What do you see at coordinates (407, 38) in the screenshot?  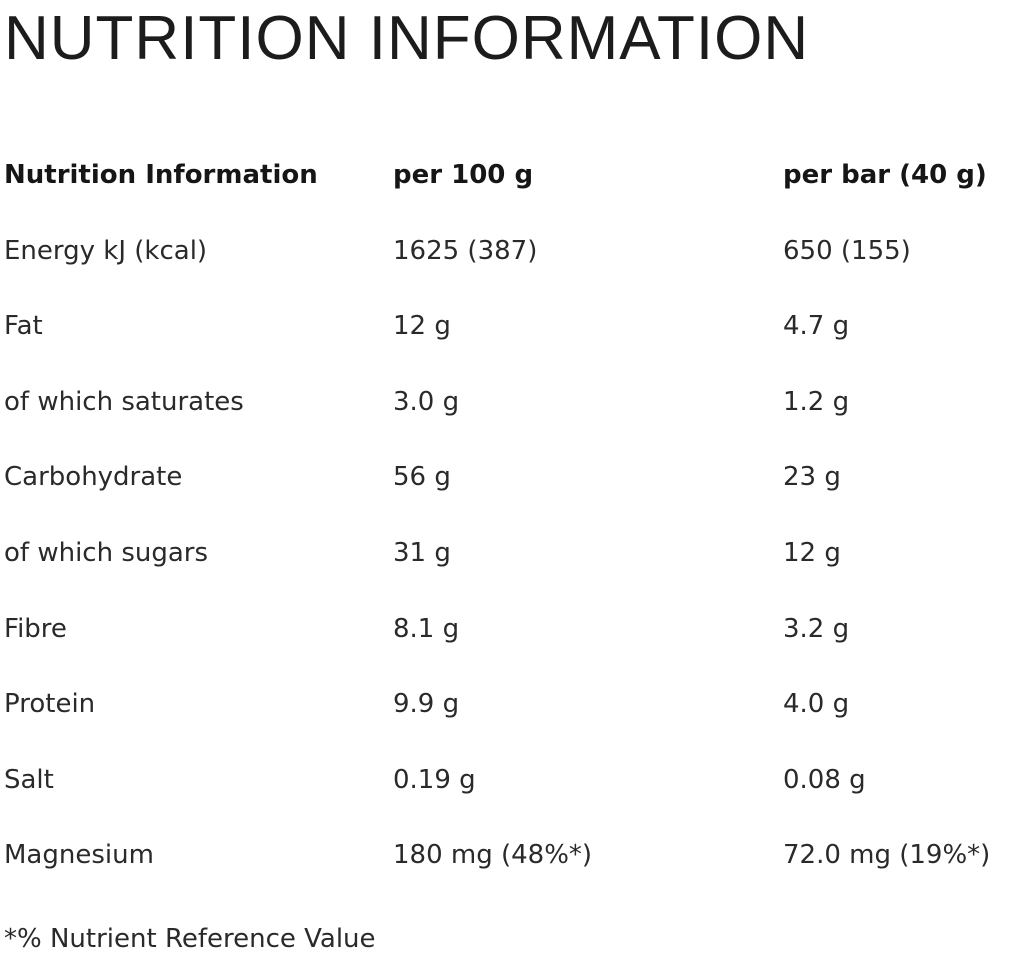 I see `page-title: NUTRITION INFORMATION` at bounding box center [407, 38].